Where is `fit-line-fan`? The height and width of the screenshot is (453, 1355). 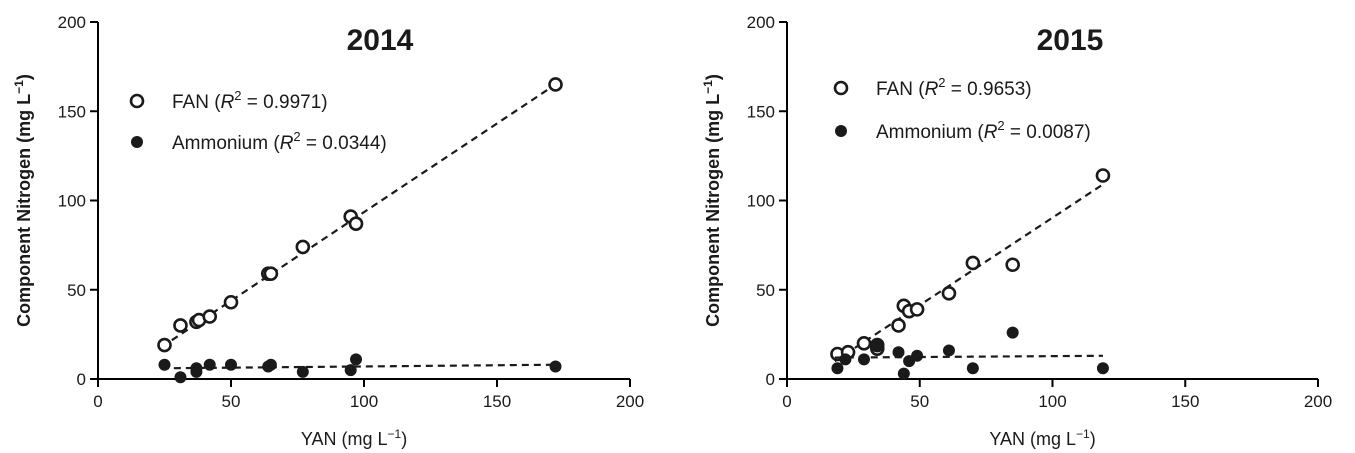
fit-line-fan is located at coordinates (969, 273).